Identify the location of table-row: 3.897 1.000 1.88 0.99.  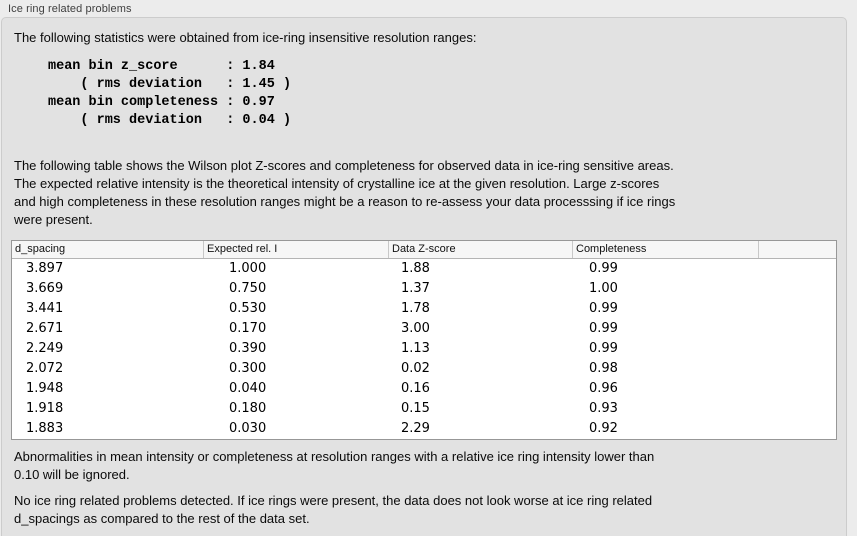
(424, 269).